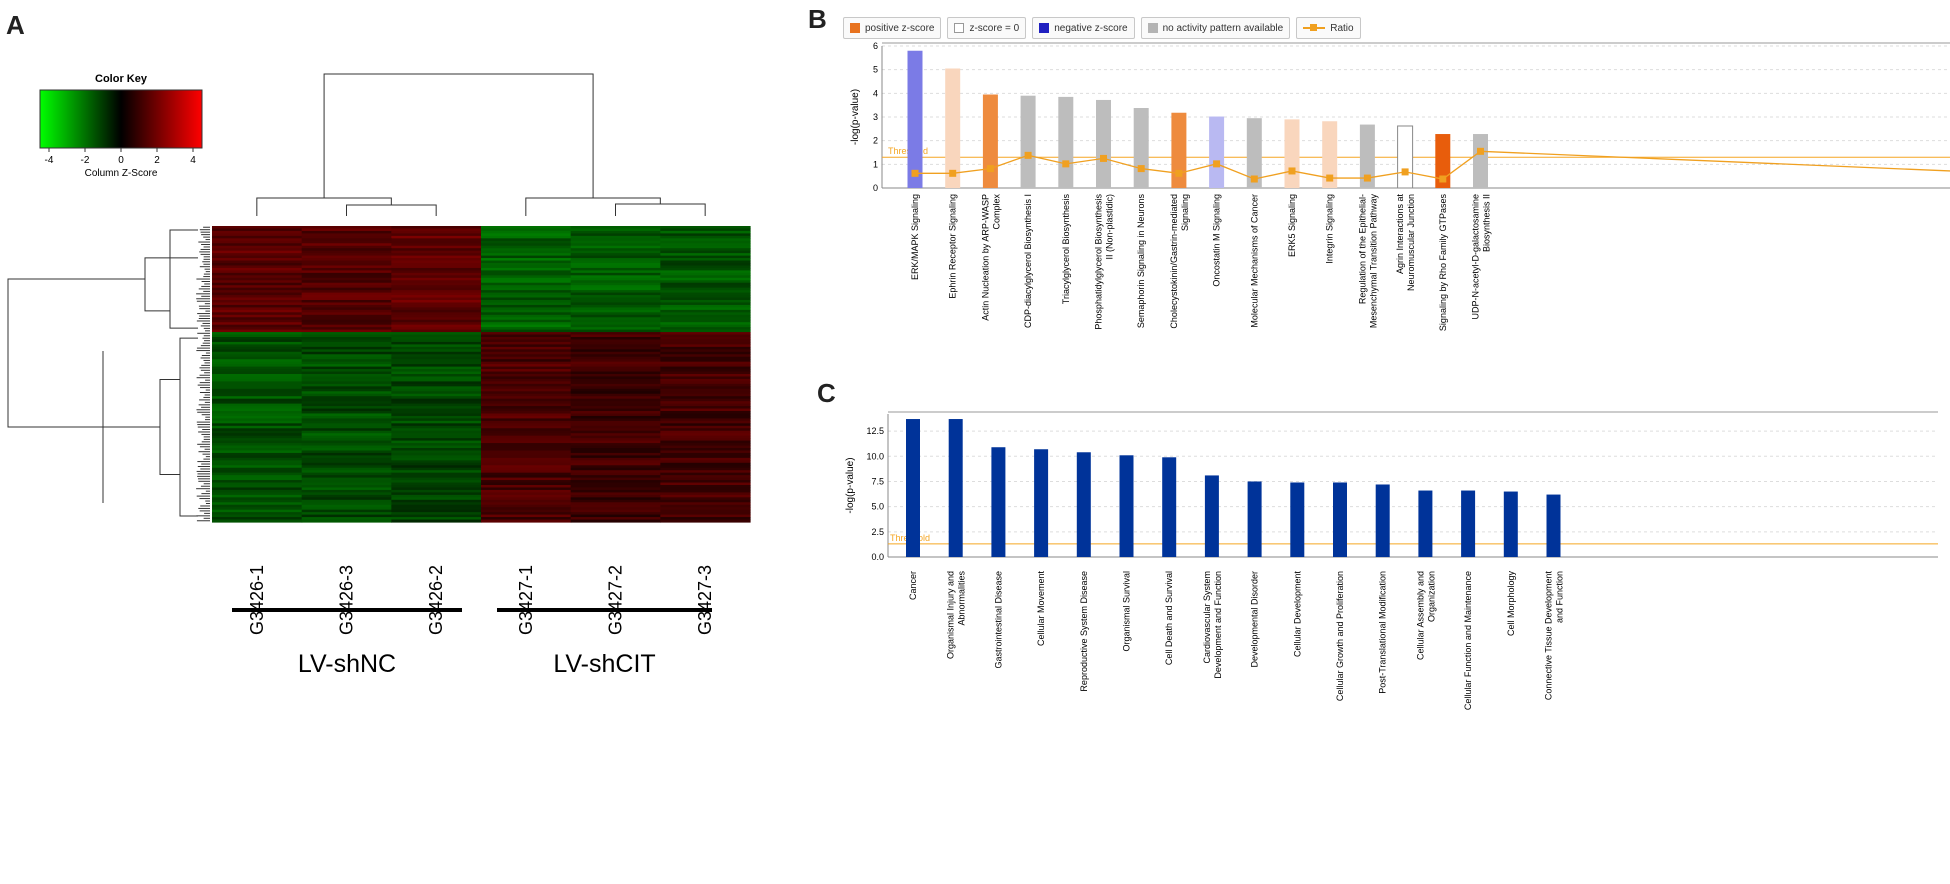  I want to click on category-label-line: Phosphatidylglycerol Biosynthesis, so click(1099, 262).